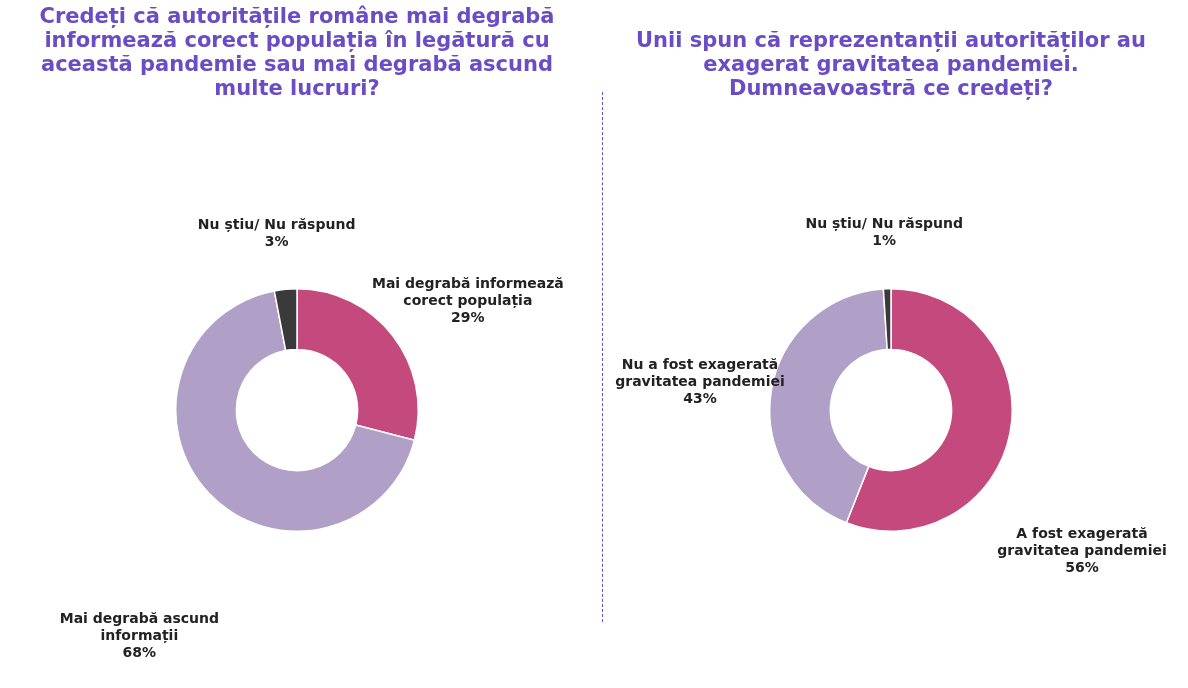 This screenshot has width=1188, height=688. I want to click on data-label: 43%, so click(700, 397).